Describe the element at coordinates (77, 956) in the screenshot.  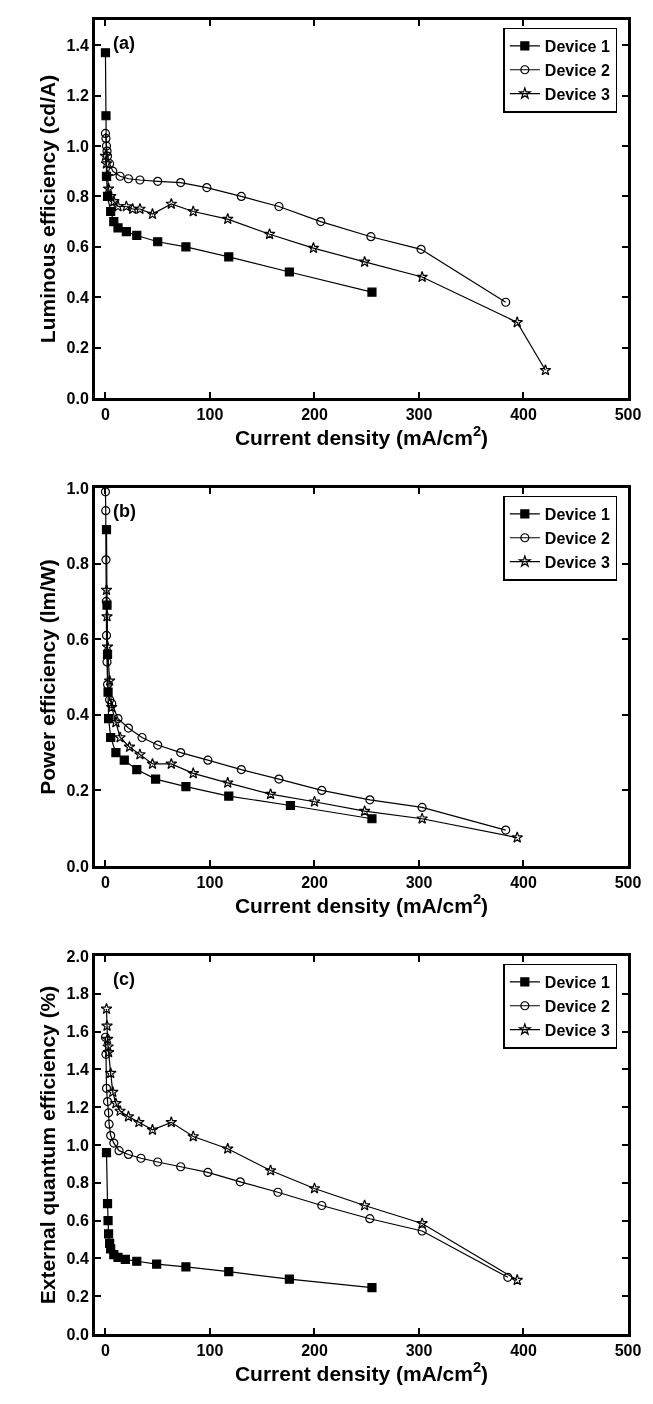
I see `y-tick-label: 2.0` at that location.